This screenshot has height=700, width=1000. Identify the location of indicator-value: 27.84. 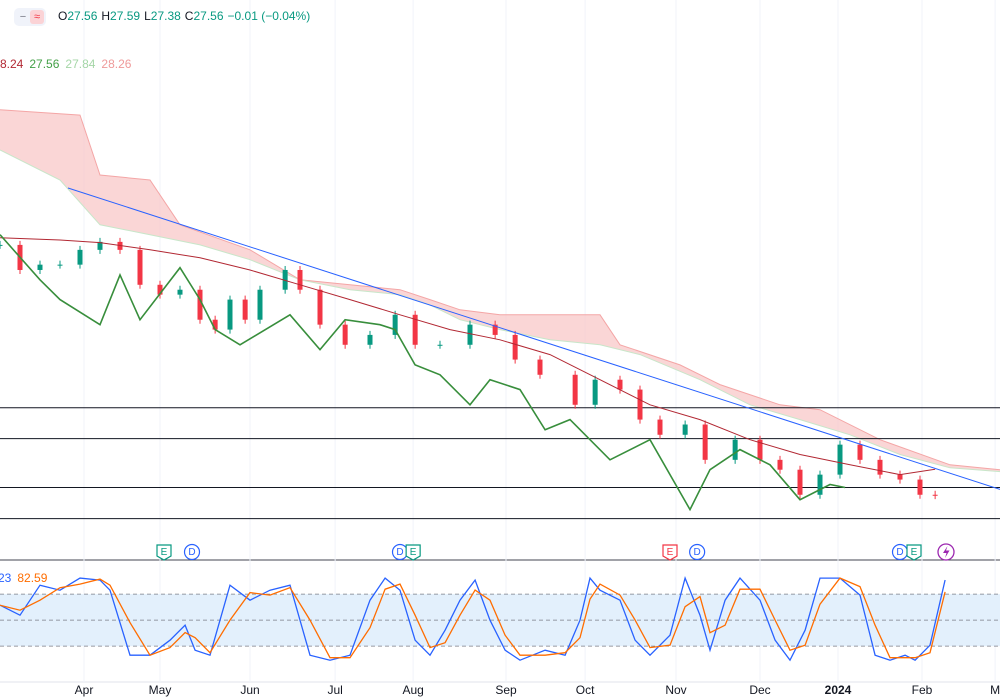
(80, 64).